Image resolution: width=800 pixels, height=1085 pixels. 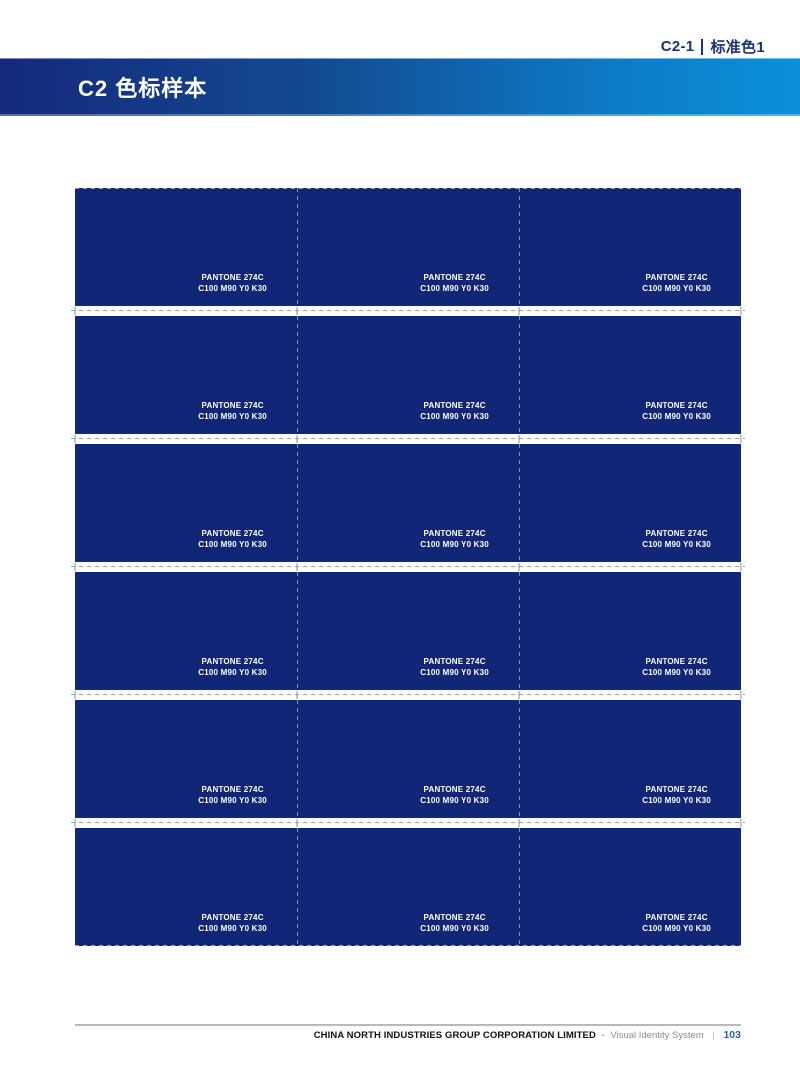 What do you see at coordinates (713, 46) in the screenshot?
I see `section-tab: C2-1 标准色1` at bounding box center [713, 46].